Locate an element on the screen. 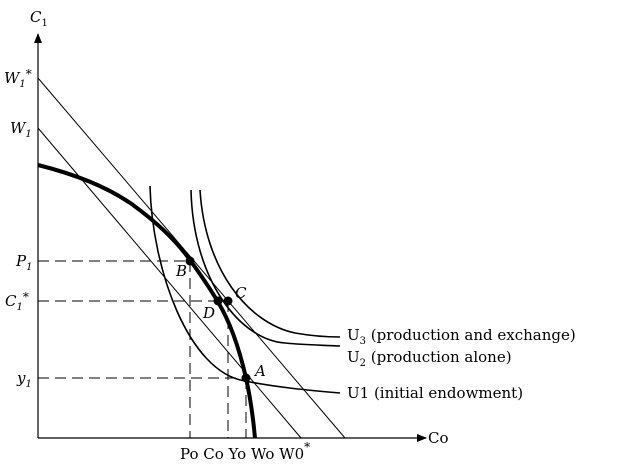  point-c-dot is located at coordinates (228, 301).